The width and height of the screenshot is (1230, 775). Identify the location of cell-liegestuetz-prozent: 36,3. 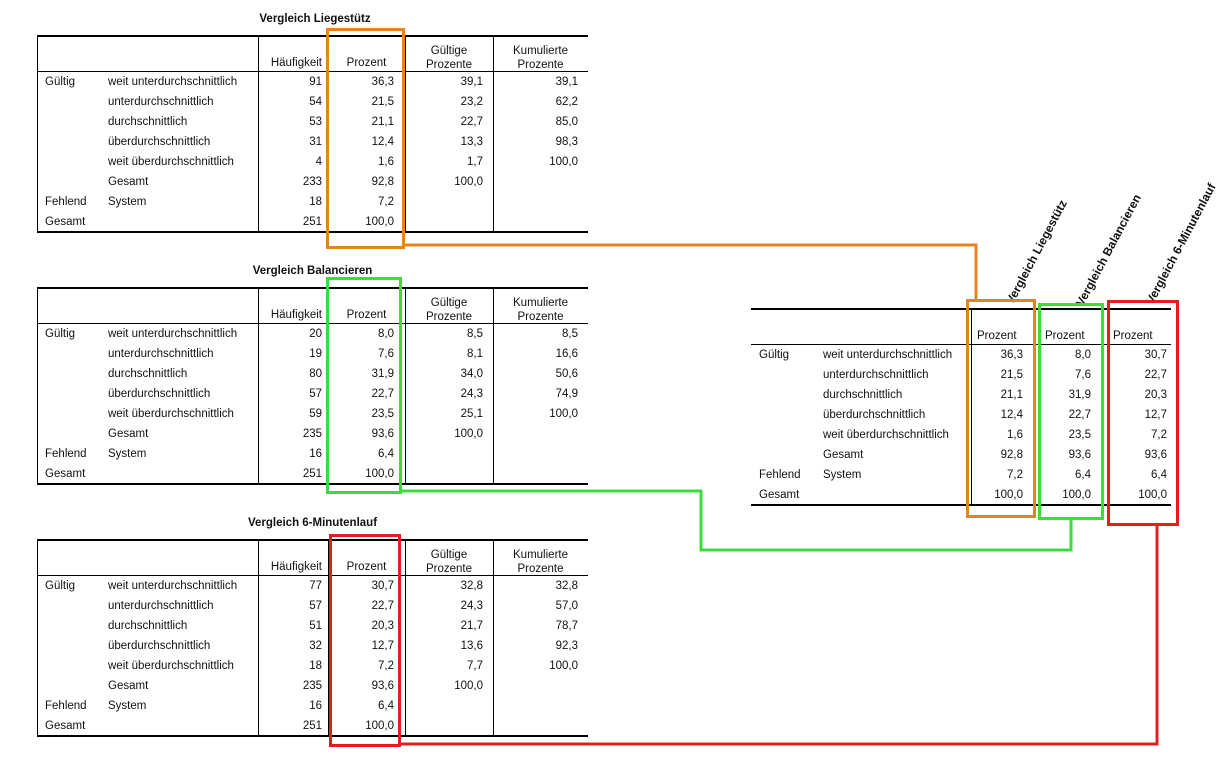
(1011, 355).